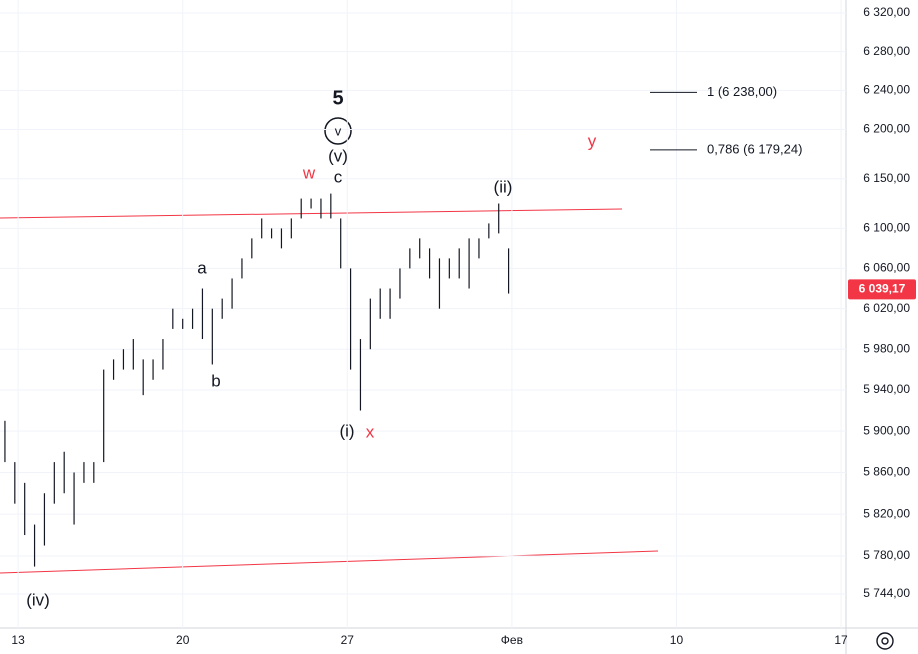 The width and height of the screenshot is (918, 654). I want to click on wave-label: (iv), so click(38, 599).